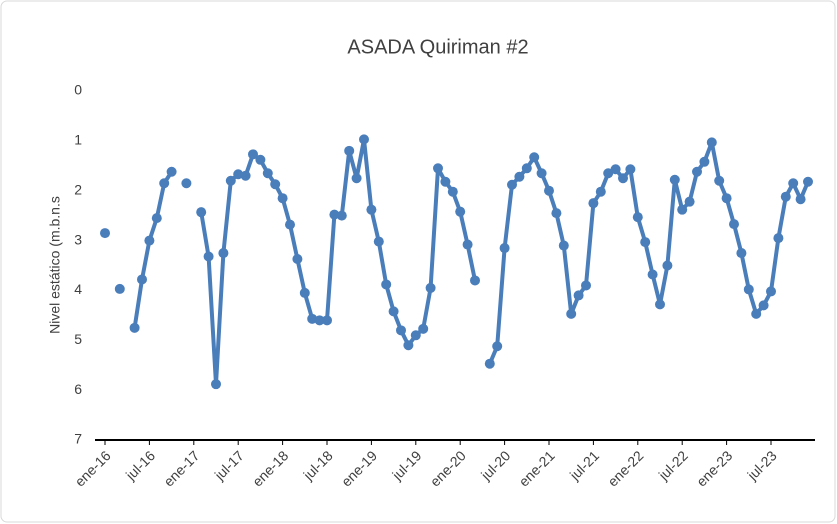 Image resolution: width=837 pixels, height=524 pixels. What do you see at coordinates (78, 239) in the screenshot?
I see `y-tick-label: 3` at bounding box center [78, 239].